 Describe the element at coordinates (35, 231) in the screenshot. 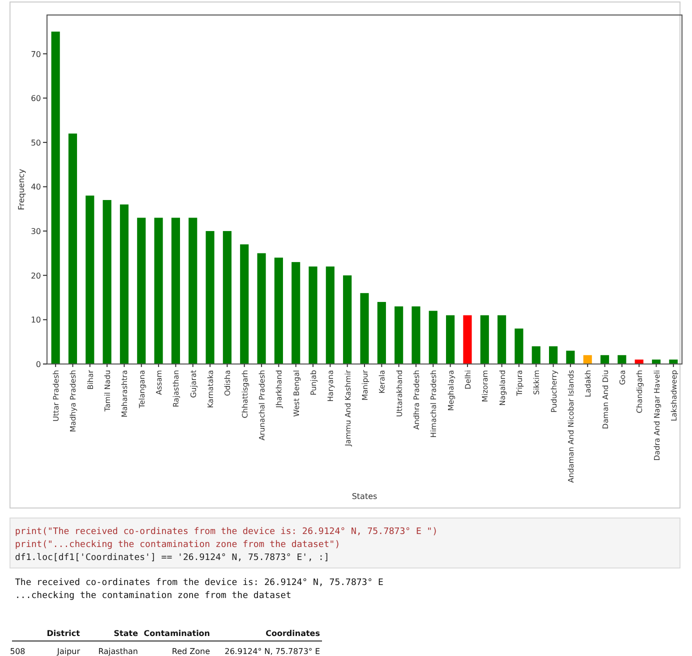

I see `y-tick-label: 30` at that location.